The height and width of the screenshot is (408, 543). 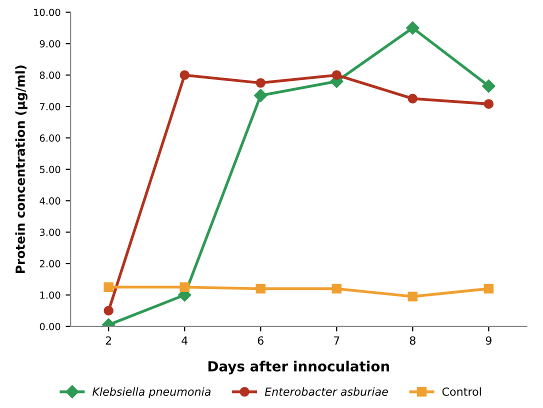 What do you see at coordinates (50, 201) in the screenshot?
I see `y-tick-label: 4.00` at bounding box center [50, 201].